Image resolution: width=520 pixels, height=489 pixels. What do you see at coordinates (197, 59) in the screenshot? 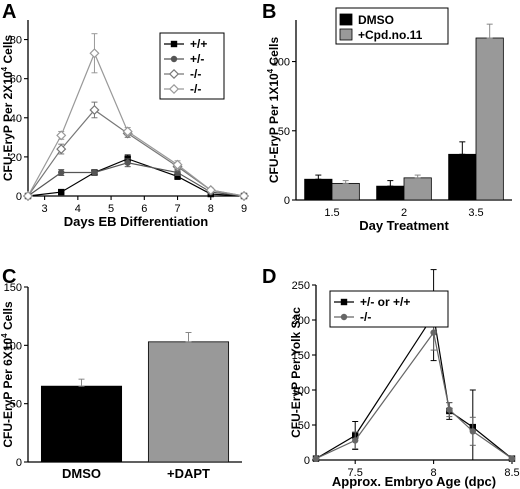
I see `legend-label: +/-` at bounding box center [197, 59].